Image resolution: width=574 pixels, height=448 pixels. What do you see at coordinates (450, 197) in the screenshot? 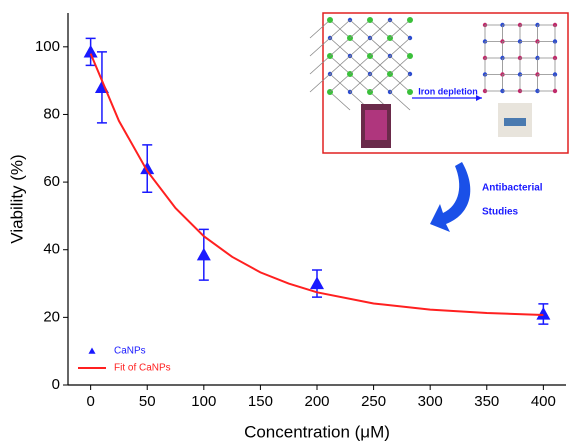
I see `curved-arrow` at bounding box center [450, 197].